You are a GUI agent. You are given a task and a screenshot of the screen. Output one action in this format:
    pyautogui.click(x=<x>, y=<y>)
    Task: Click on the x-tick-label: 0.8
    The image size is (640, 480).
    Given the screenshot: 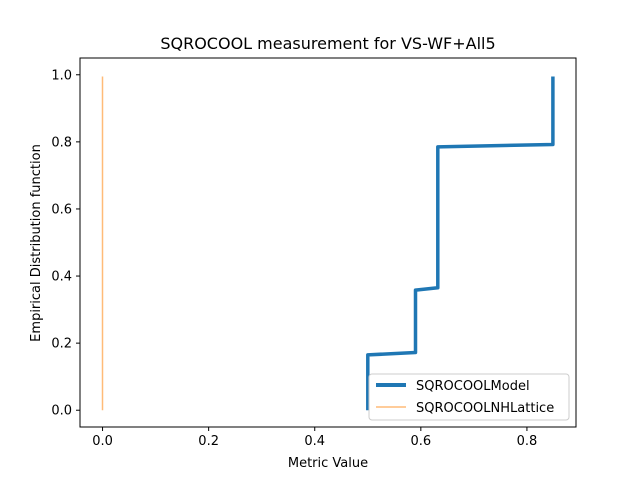 What is the action you would take?
    pyautogui.click(x=527, y=441)
    